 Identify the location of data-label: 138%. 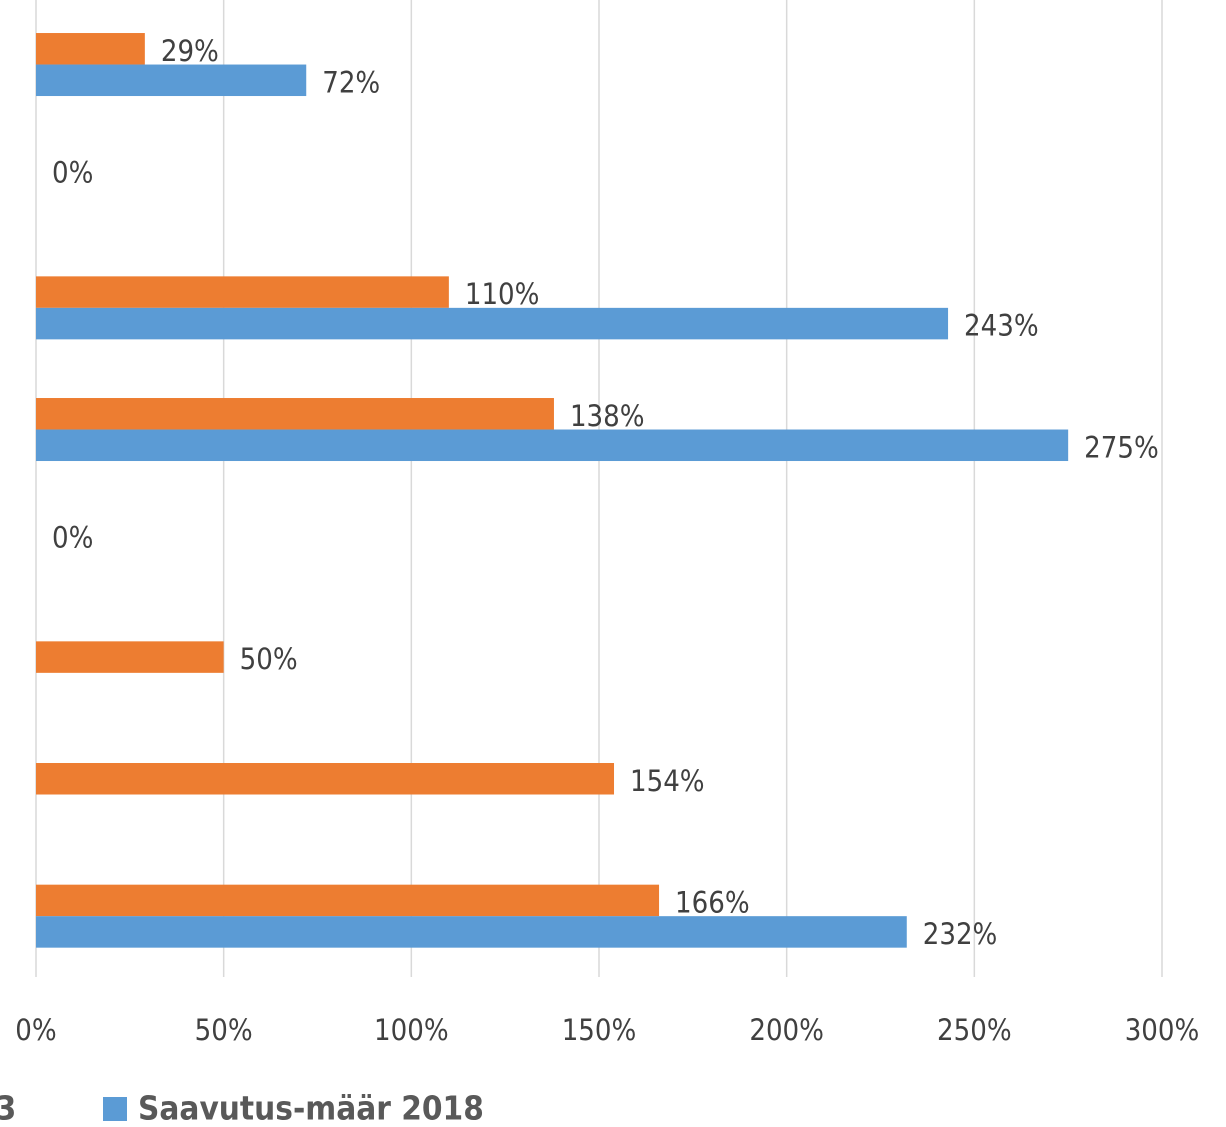
(607, 416).